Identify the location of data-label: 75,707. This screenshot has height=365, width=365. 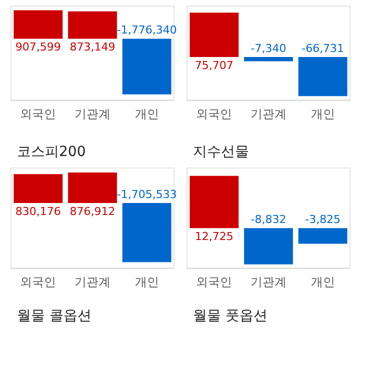
(214, 65).